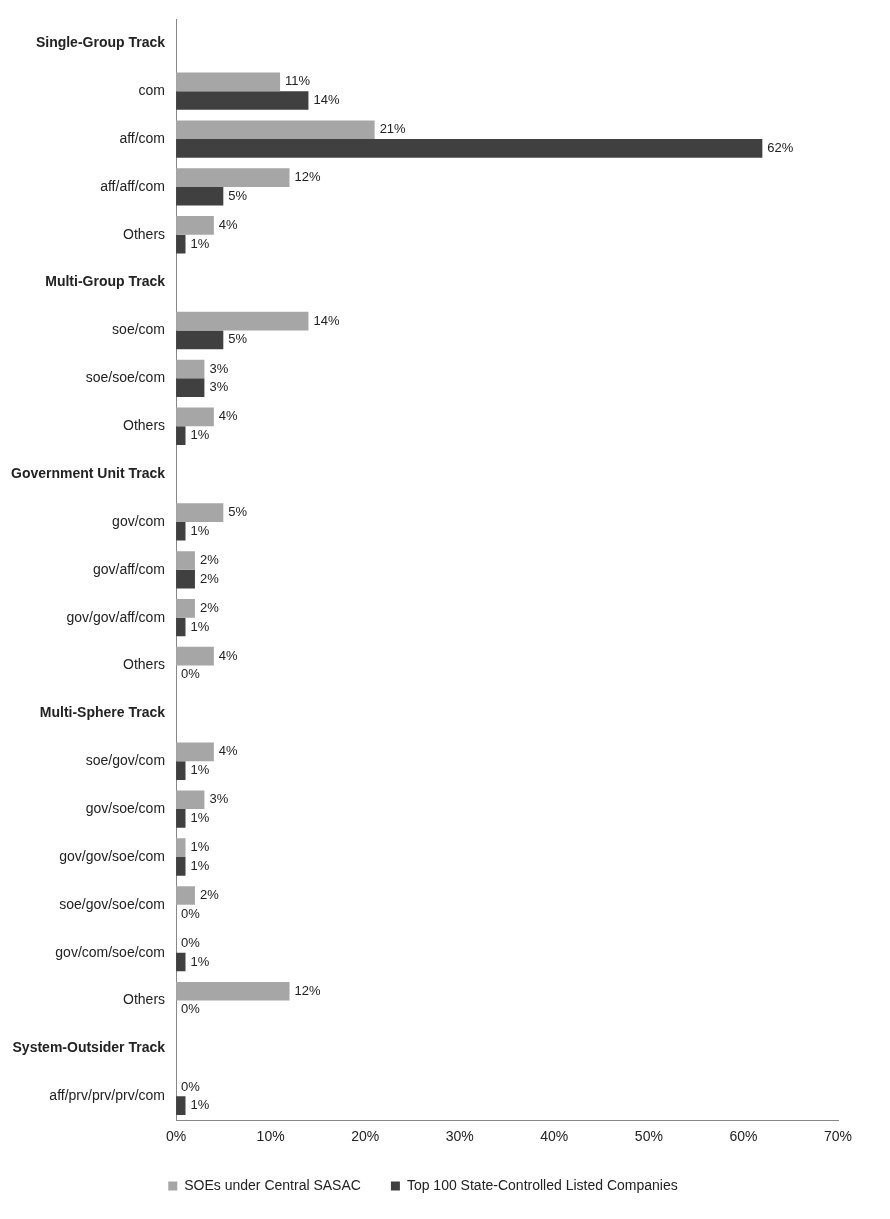  What do you see at coordinates (105, 281) in the screenshot?
I see `y-tick-label: Multi-Group Track` at bounding box center [105, 281].